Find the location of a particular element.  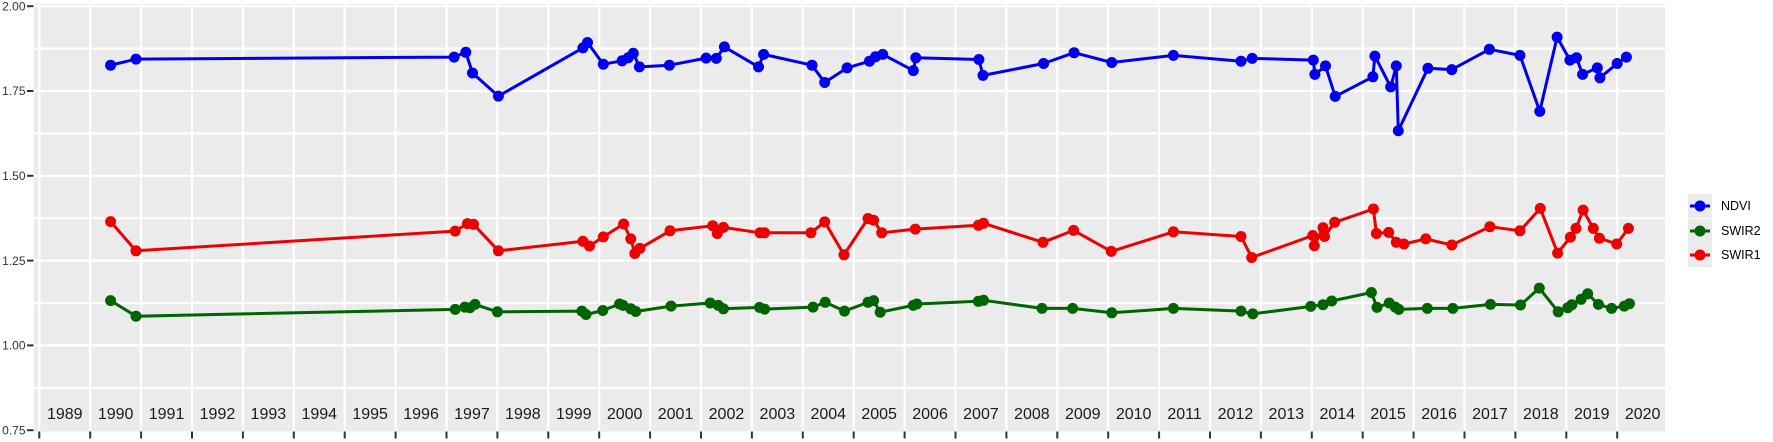

legend-item-swir1: SWIR1 is located at coordinates (1724, 255).